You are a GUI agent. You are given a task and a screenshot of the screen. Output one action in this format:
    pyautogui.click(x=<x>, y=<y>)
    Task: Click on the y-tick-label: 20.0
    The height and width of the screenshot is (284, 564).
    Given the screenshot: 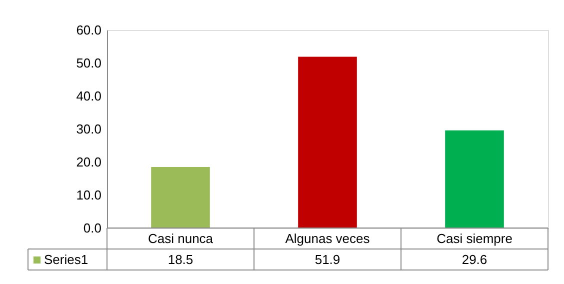 What is the action you would take?
    pyautogui.click(x=89, y=162)
    